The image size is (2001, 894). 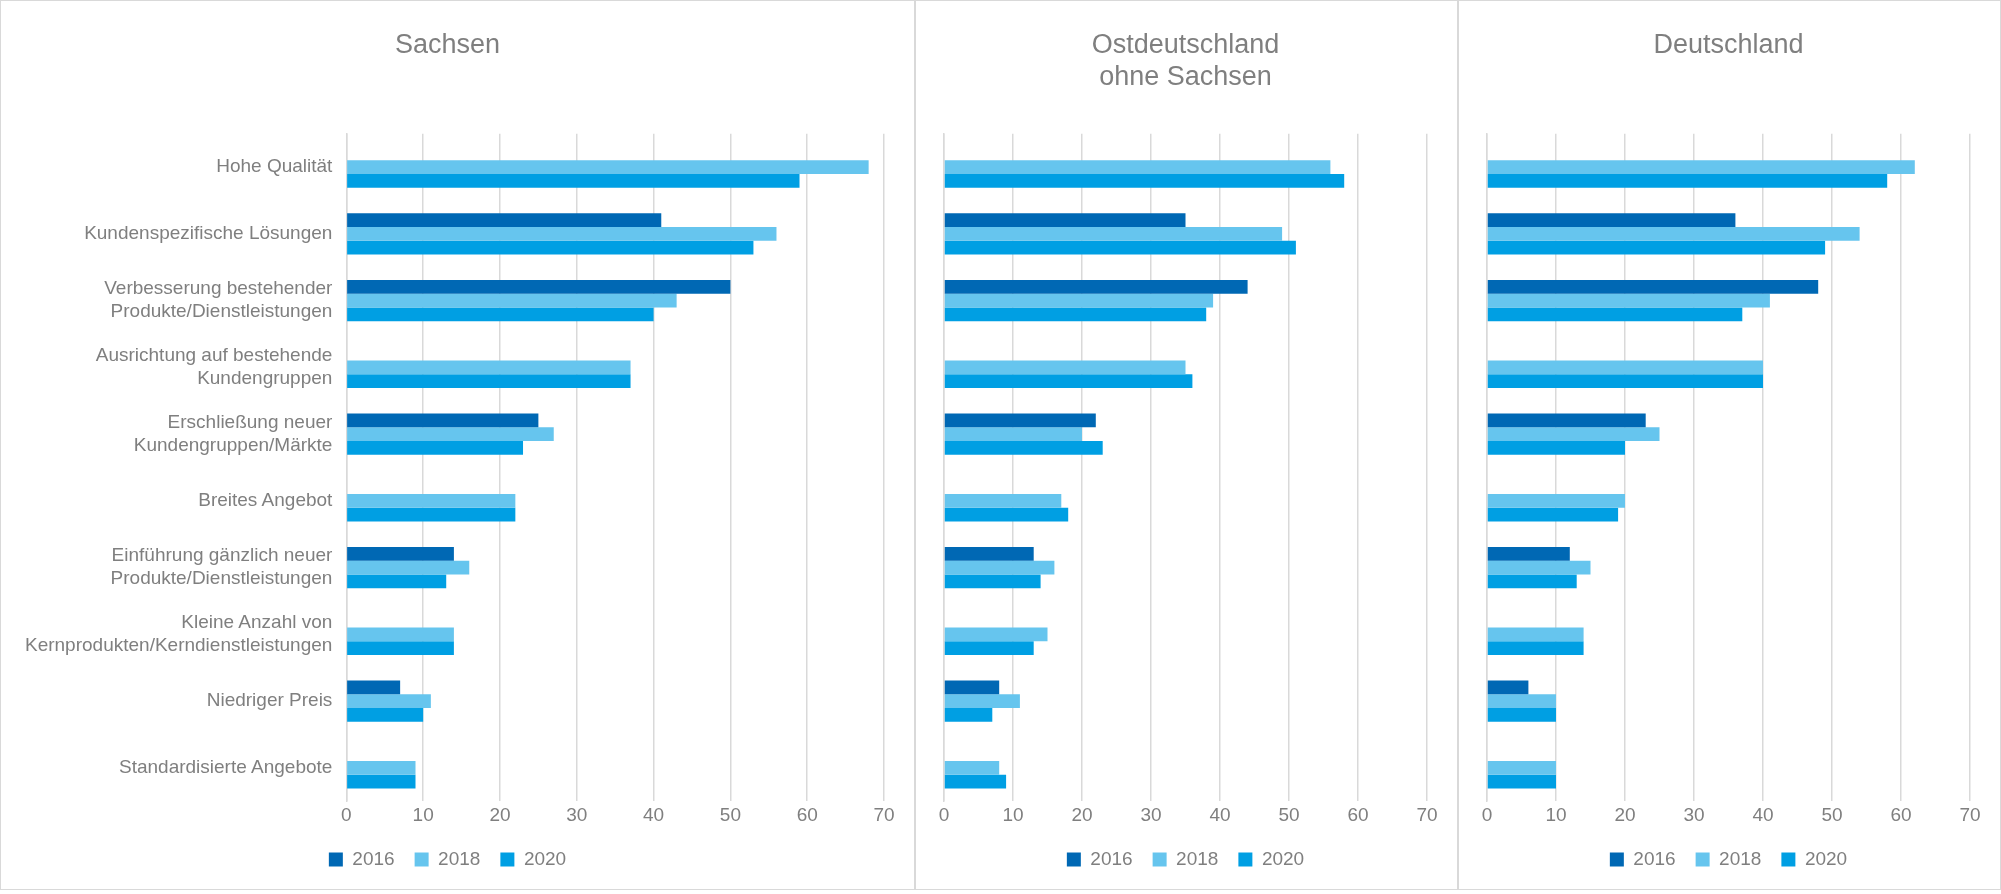 I want to click on y-tick-label: Breites Angebot, so click(x=266, y=500).